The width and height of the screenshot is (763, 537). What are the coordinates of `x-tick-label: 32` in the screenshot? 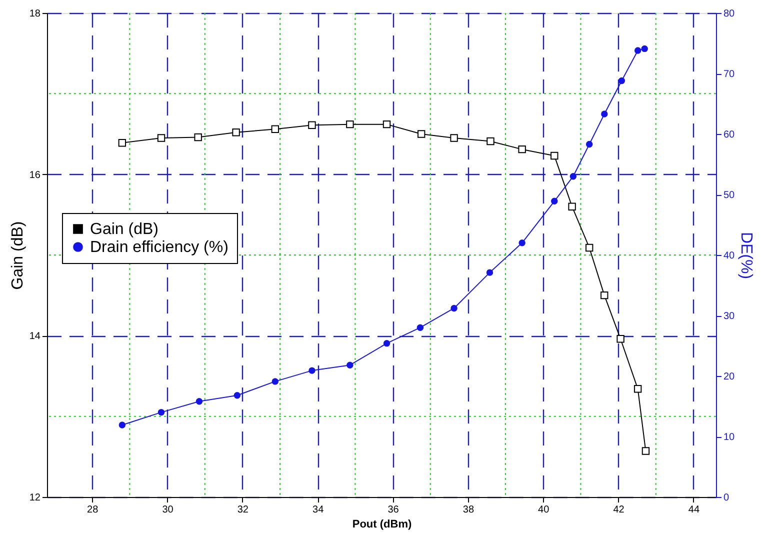 It's located at (243, 510).